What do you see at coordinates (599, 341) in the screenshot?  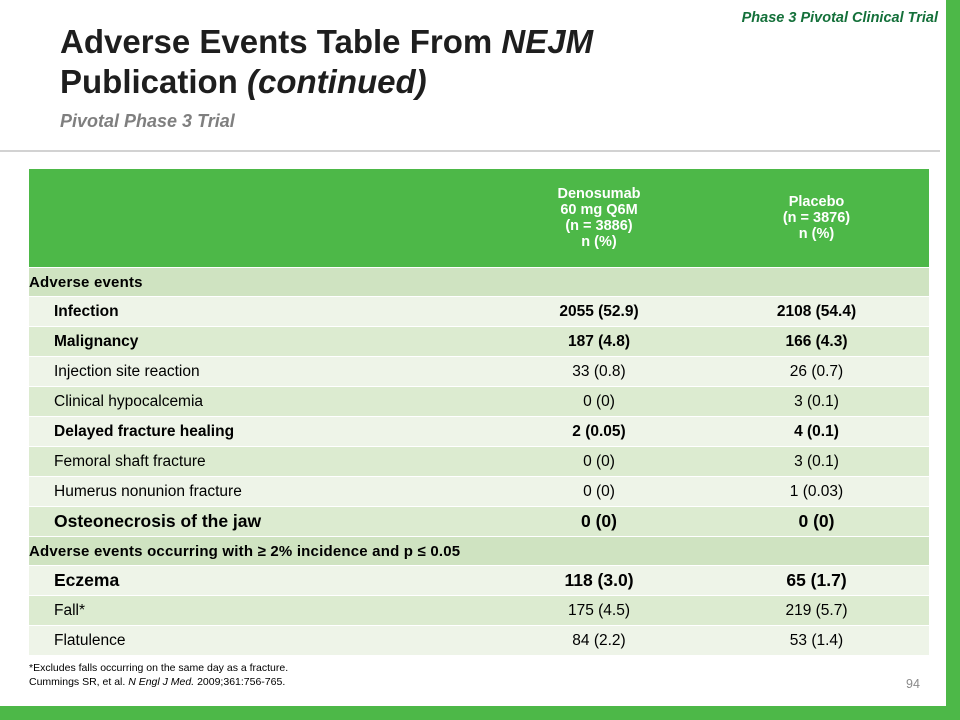 I see `denosumab-value: 187 (4.8)` at bounding box center [599, 341].